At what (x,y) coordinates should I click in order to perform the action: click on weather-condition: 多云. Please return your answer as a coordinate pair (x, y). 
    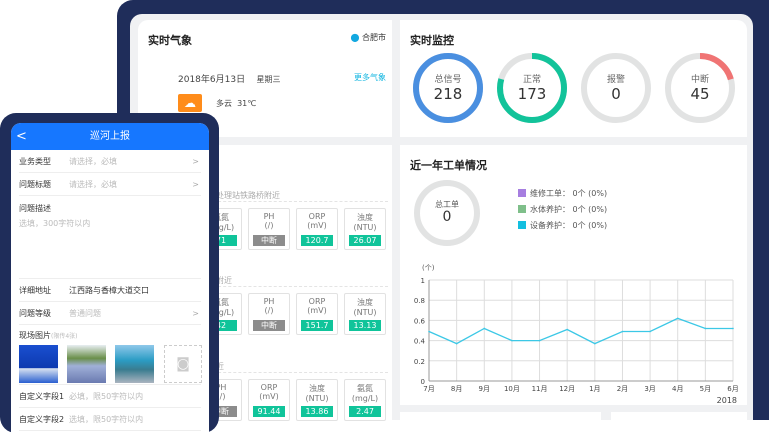
    Looking at the image, I should click on (224, 103).